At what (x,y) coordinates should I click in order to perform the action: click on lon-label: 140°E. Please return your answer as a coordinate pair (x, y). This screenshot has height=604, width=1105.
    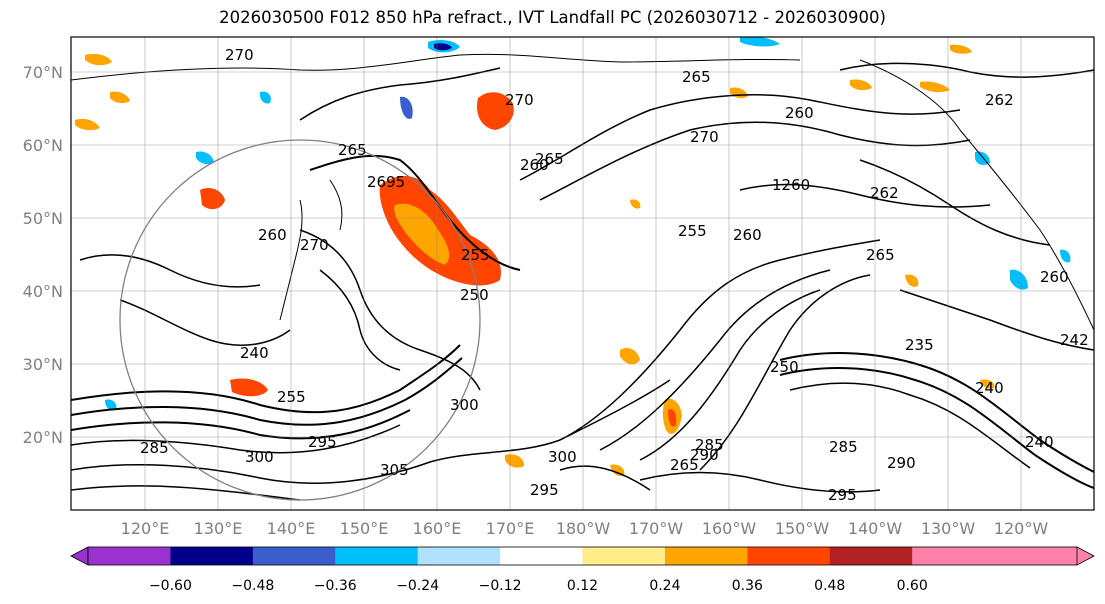
    Looking at the image, I should click on (291, 528).